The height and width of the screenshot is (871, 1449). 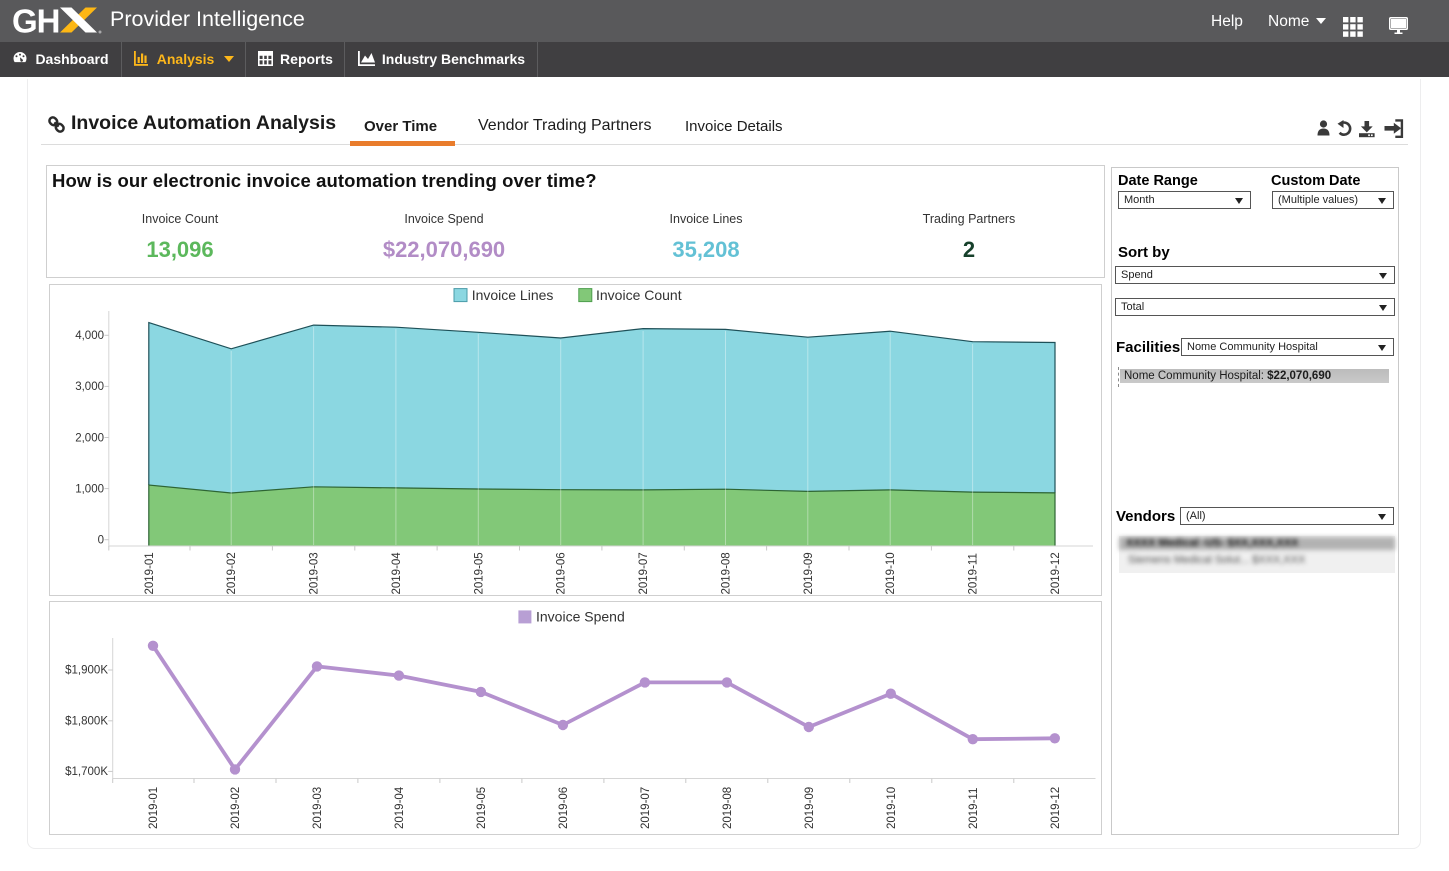 I want to click on svg-text: $1,900K, so click(x=86, y=671).